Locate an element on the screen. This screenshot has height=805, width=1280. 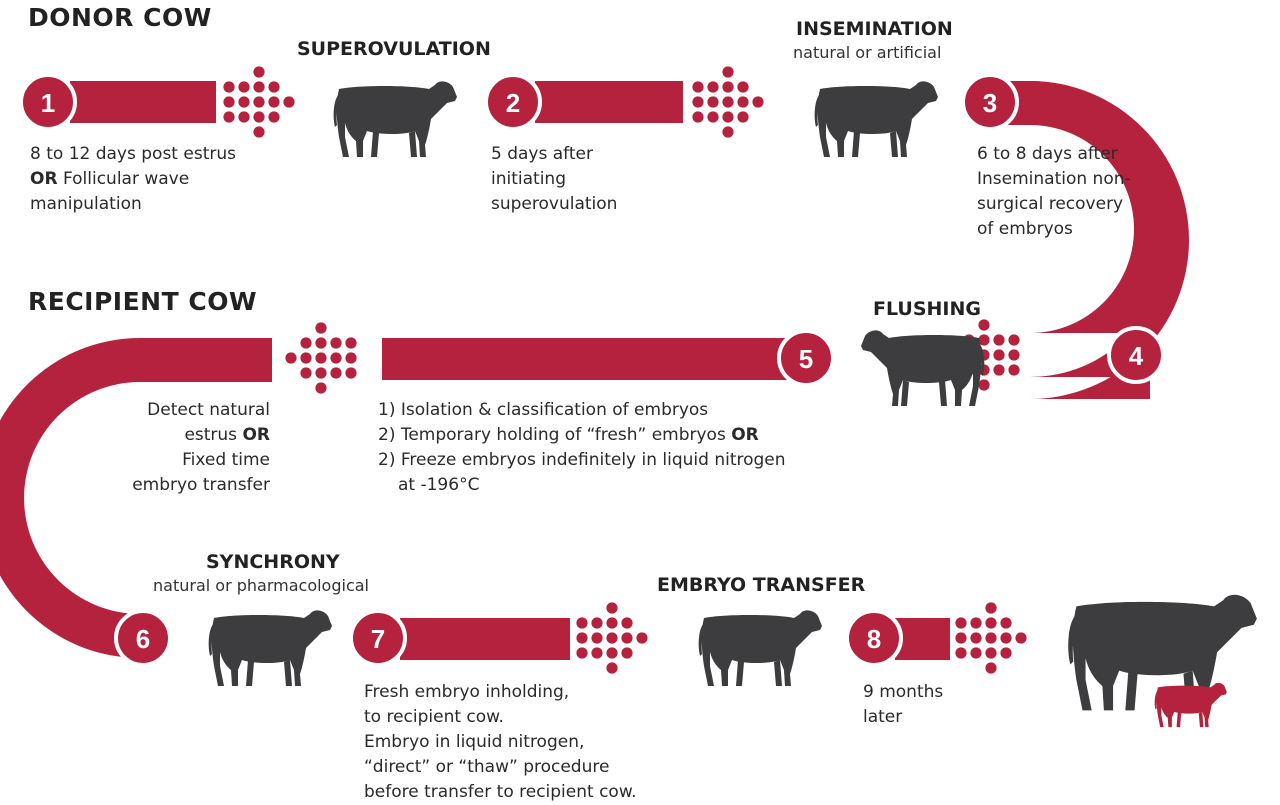
desc-line: before transfer to recipient cow. is located at coordinates (500, 792).